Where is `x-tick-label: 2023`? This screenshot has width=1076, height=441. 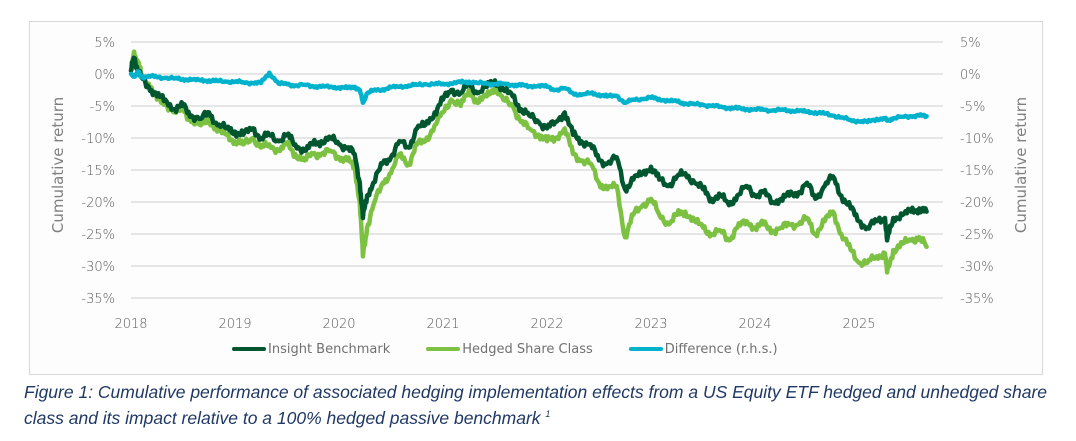 x-tick-label: 2023 is located at coordinates (650, 324).